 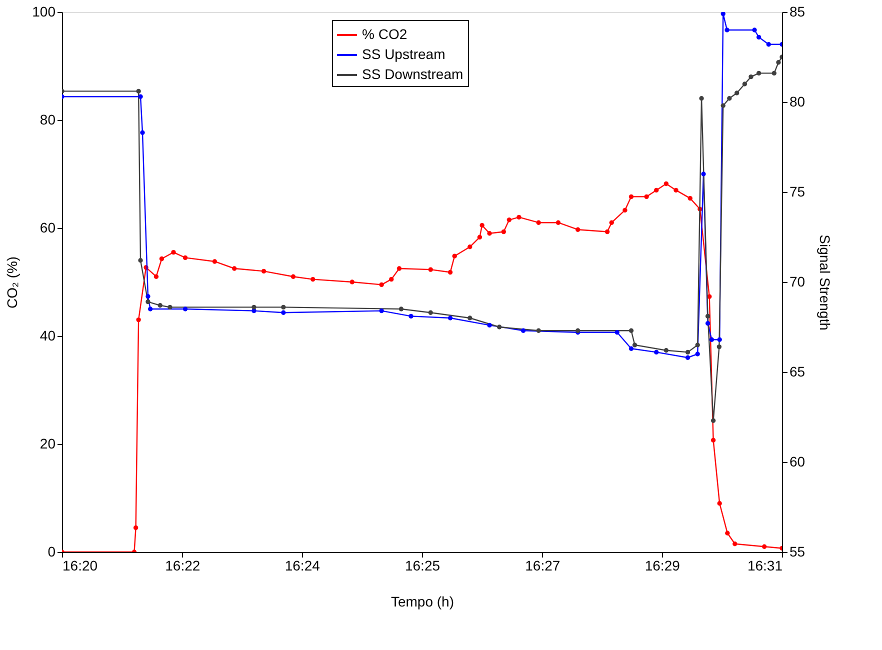 What do you see at coordinates (798, 552) in the screenshot?
I see `y2-tick-label: 55` at bounding box center [798, 552].